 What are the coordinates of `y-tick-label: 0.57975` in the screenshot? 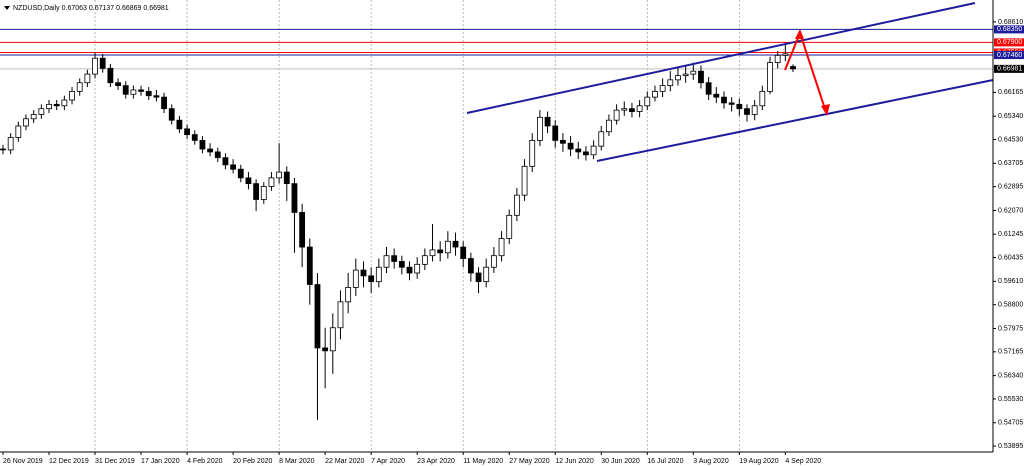 It's located at (1010, 328).